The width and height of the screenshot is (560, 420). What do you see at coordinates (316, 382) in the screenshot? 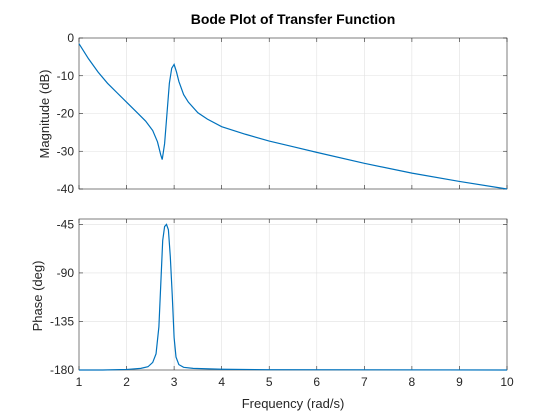
I see `phase-xtick-label-5: 6` at bounding box center [316, 382].